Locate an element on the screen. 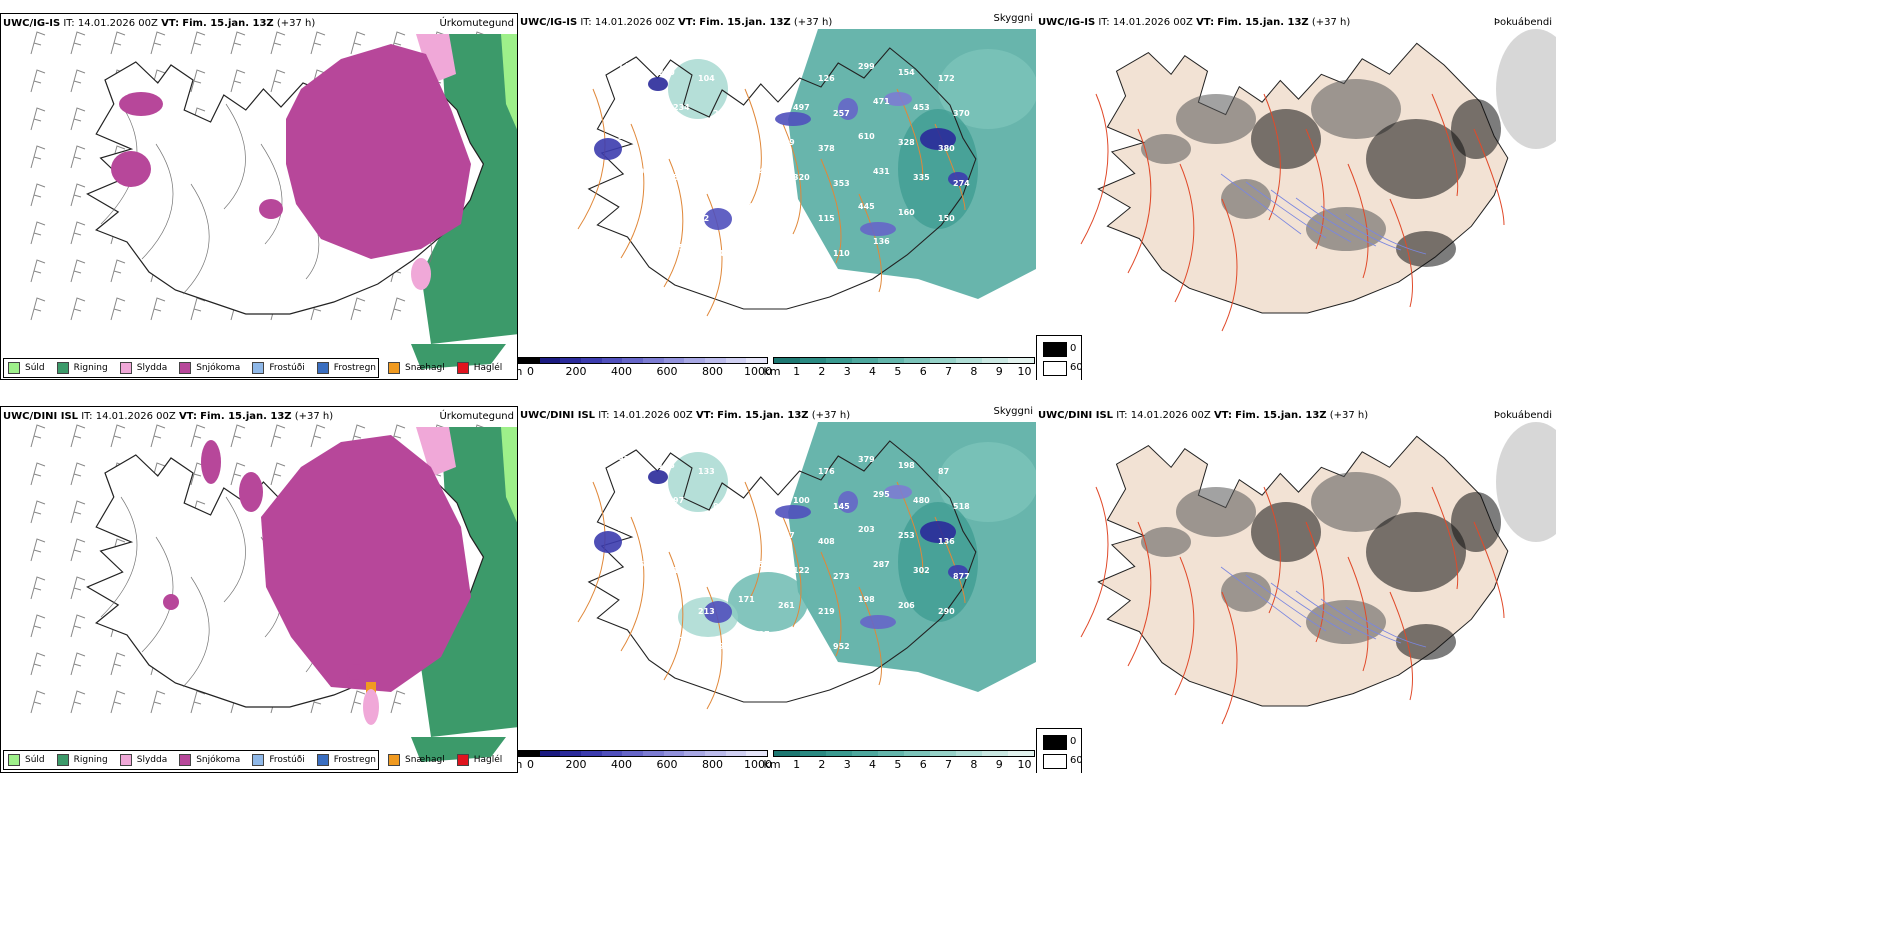  scale-tick: 3 is located at coordinates (847, 371).